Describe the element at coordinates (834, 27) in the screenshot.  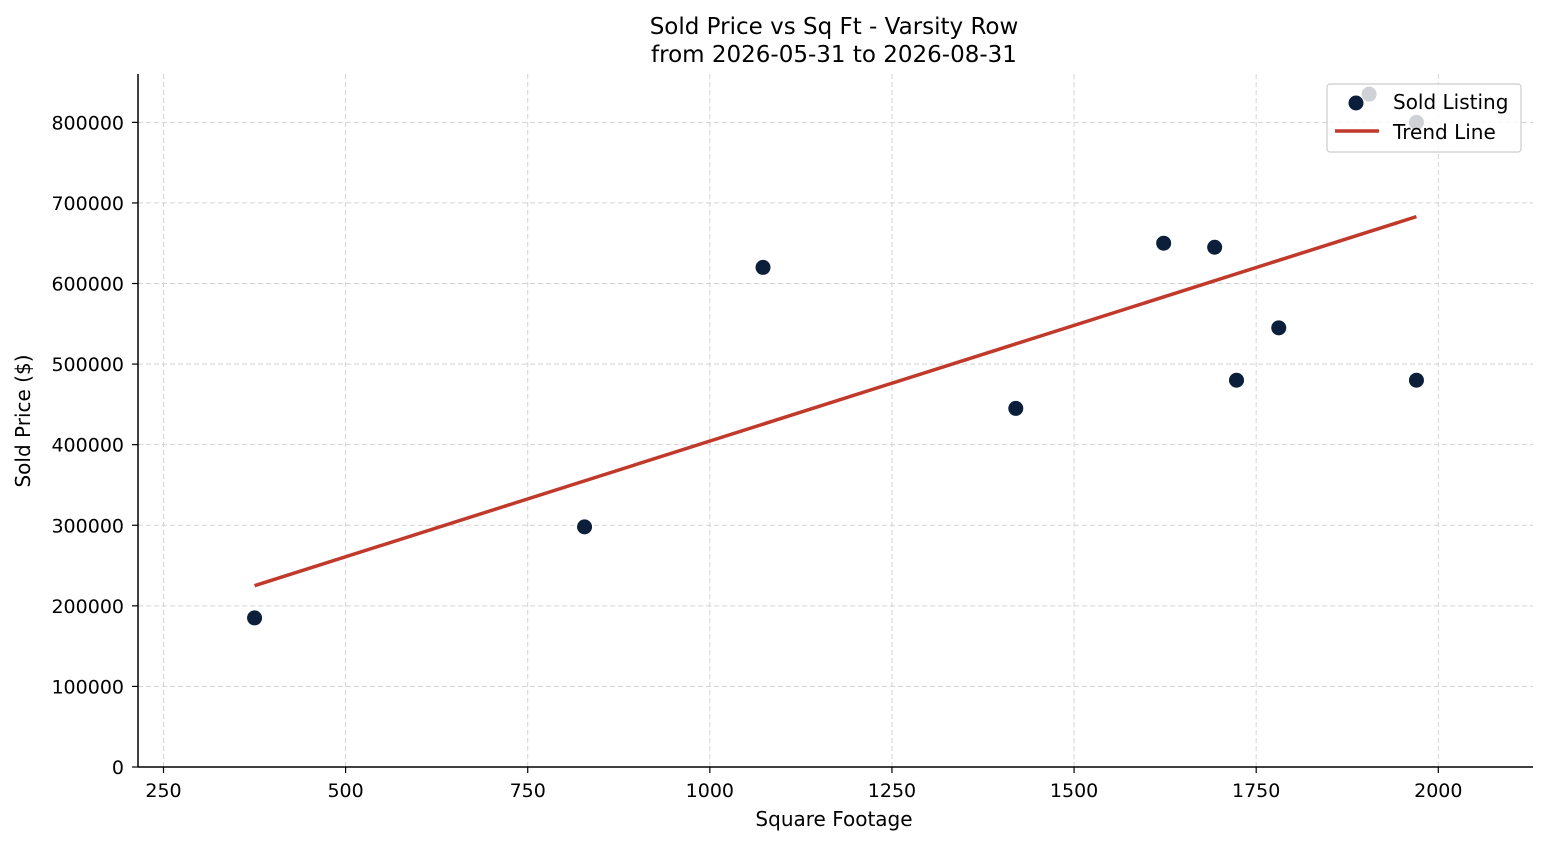
I see `chart-title: Sold Price vs Sq Ft - Varsity Row` at that location.